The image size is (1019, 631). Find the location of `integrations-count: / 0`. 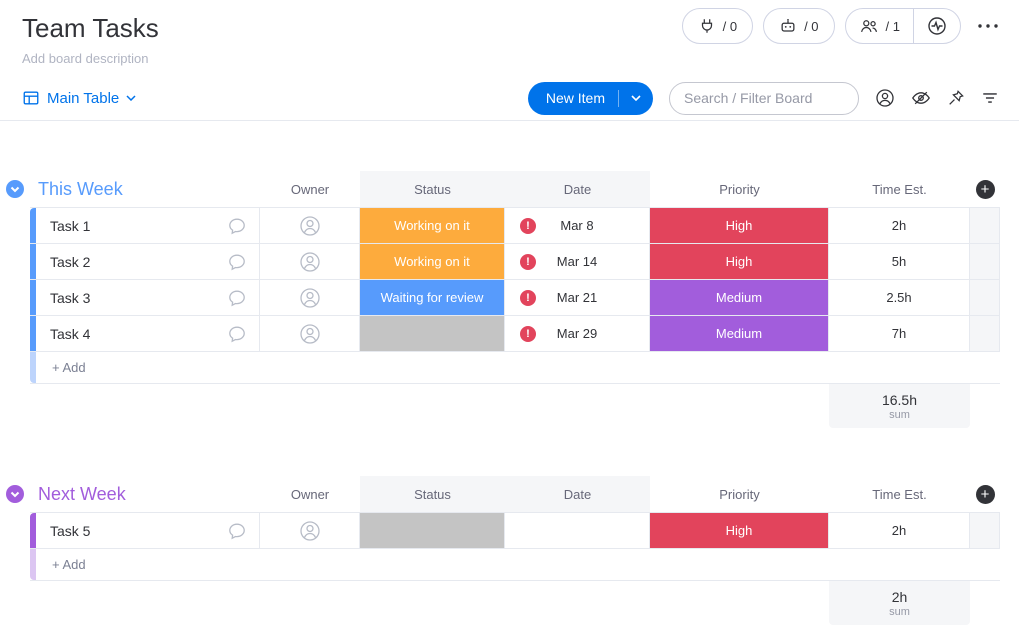

integrations-count: / 0 is located at coordinates (730, 26).